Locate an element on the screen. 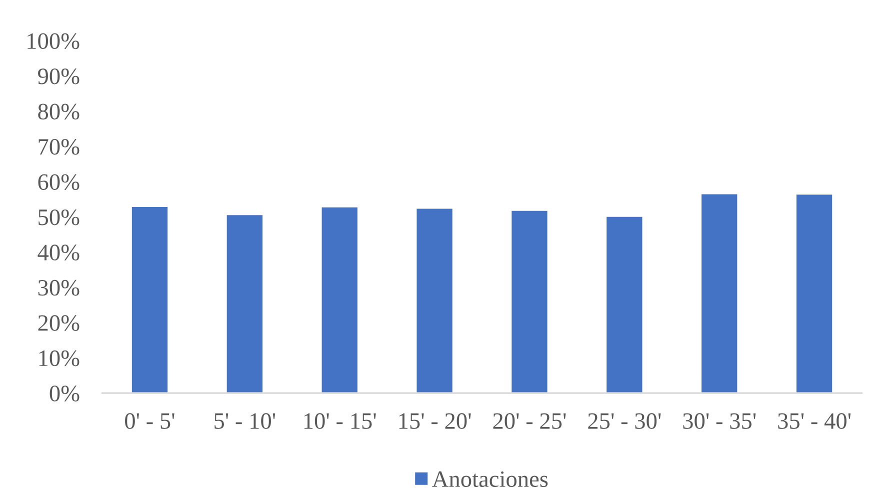  y-tick-label: 80% is located at coordinates (59, 112).